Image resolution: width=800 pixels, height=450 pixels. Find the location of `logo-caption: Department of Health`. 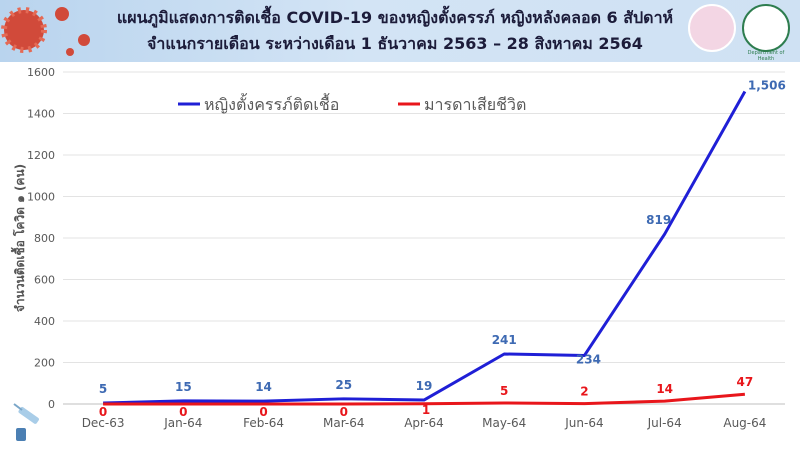

logo-caption: Department of Health is located at coordinates (766, 56).